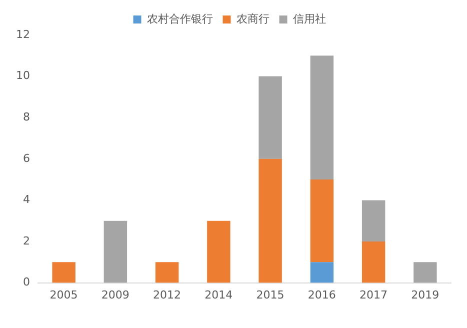  What do you see at coordinates (179, 19) in the screenshot?
I see `legend-label: 农村合作银行` at bounding box center [179, 19].